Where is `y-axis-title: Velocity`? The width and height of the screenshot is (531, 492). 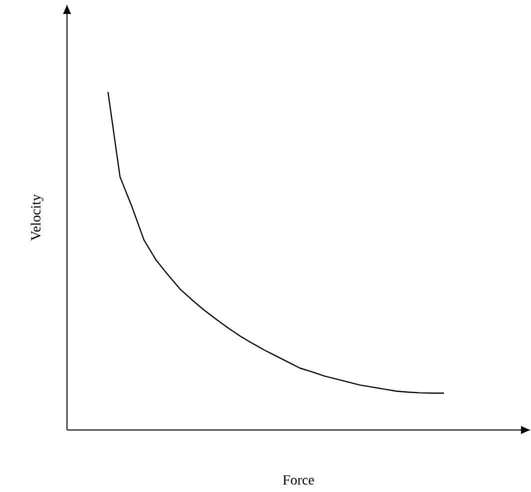
y-axis-title: Velocity is located at coordinates (37, 217).